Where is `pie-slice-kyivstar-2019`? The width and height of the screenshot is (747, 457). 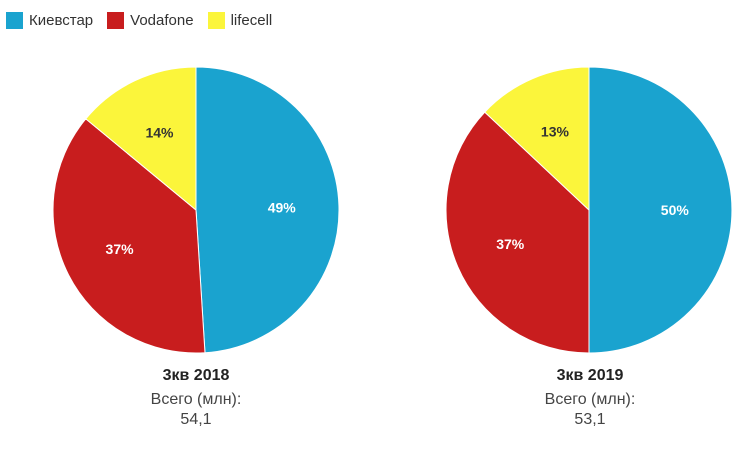 pie-slice-kyivstar-2019 is located at coordinates (660, 210).